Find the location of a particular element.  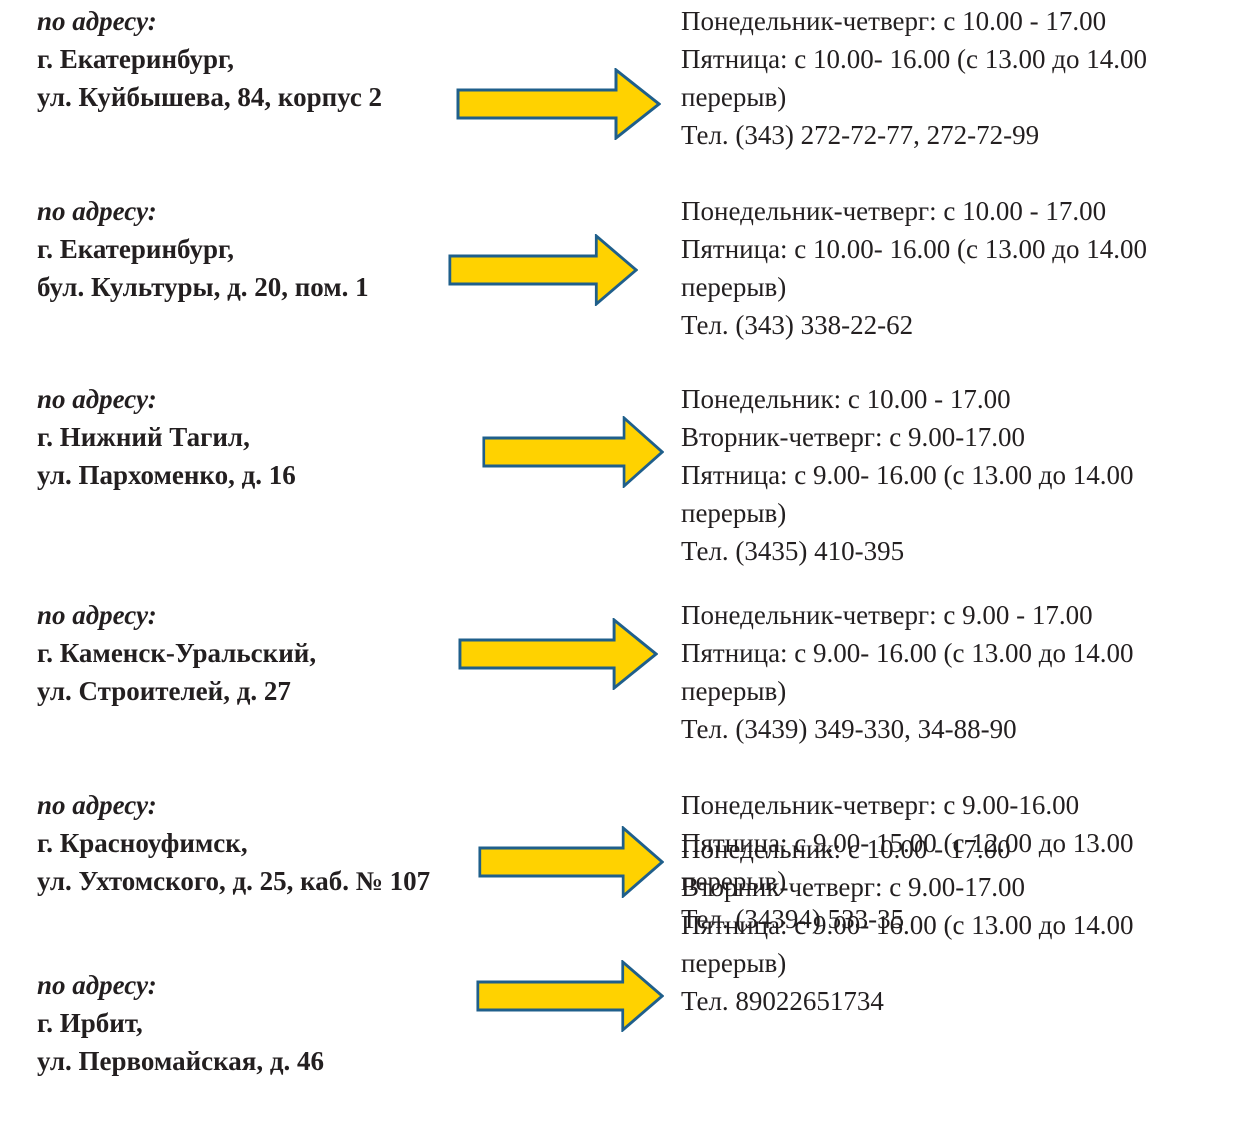

phone: Тел. (343) 338-22-62 is located at coordinates (797, 325).